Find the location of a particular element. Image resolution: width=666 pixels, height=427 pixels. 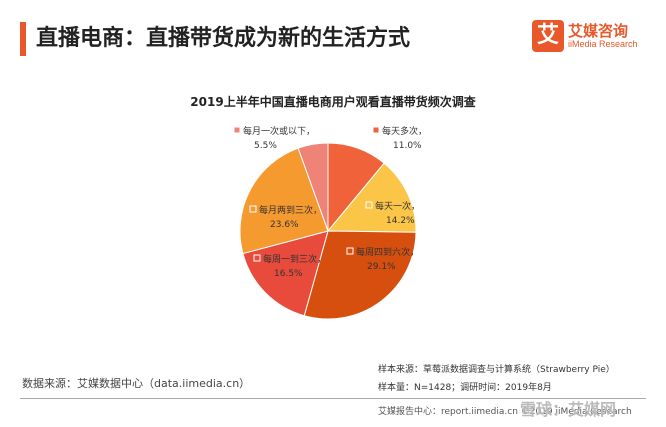

page-title: 直播电商：直播带货成为新的生活方式 is located at coordinates (223, 38).